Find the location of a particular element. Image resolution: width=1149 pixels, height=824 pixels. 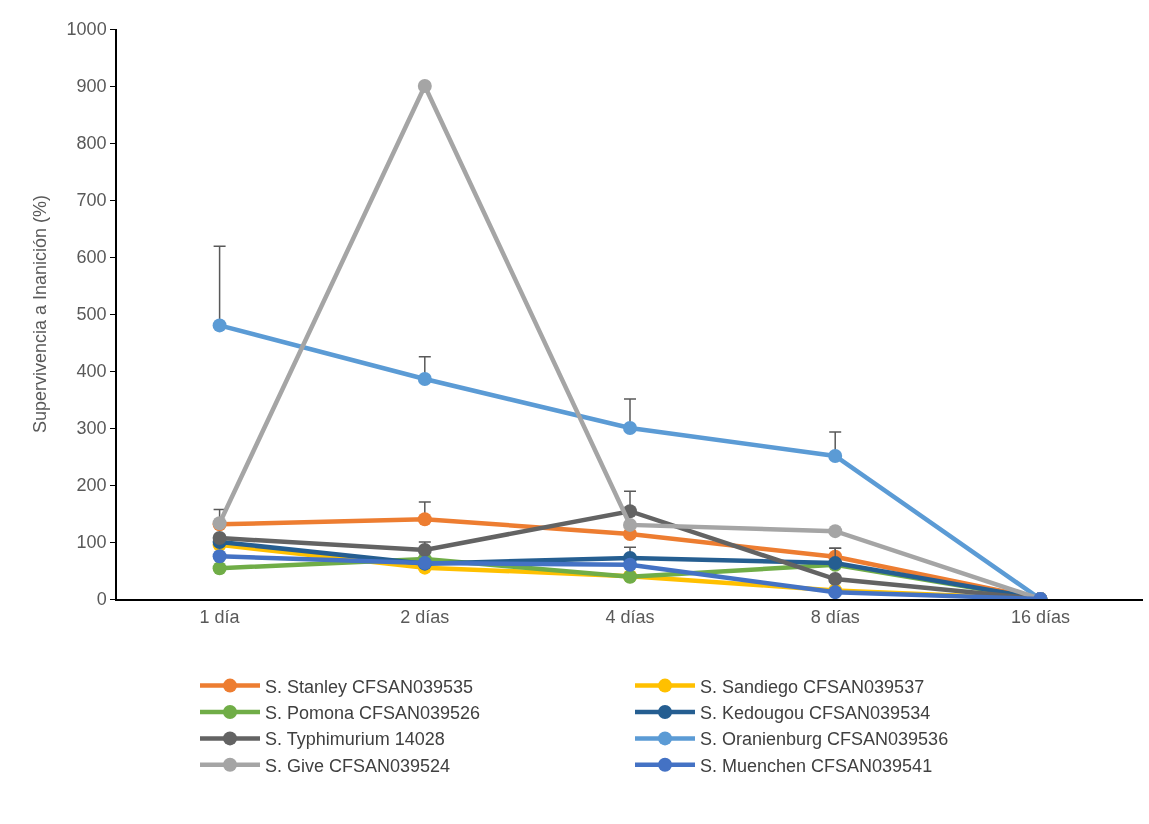

legend-label: S. Give CFSAN039524 is located at coordinates (358, 765).